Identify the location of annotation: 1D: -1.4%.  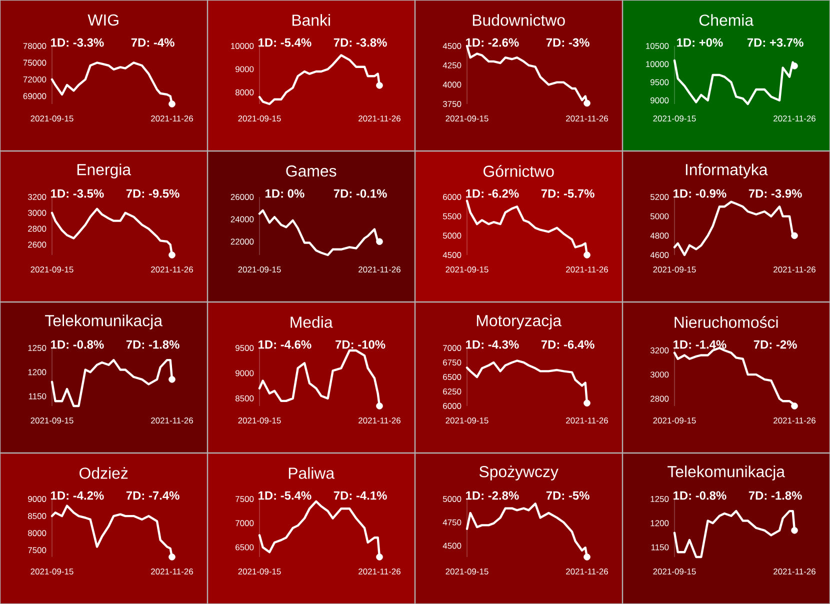
(700, 344).